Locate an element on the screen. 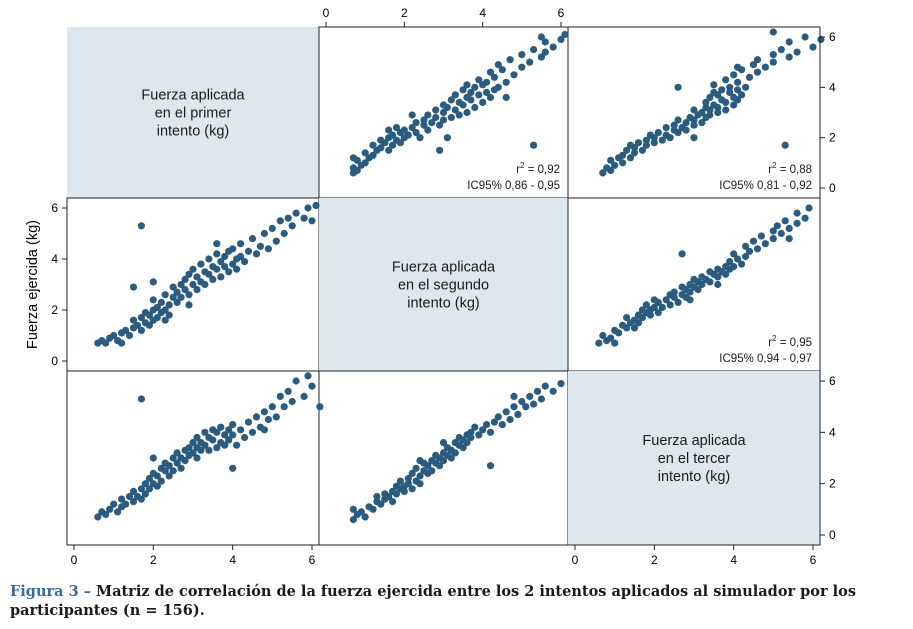  left-tick-label-1: 2 is located at coordinates (54, 310).